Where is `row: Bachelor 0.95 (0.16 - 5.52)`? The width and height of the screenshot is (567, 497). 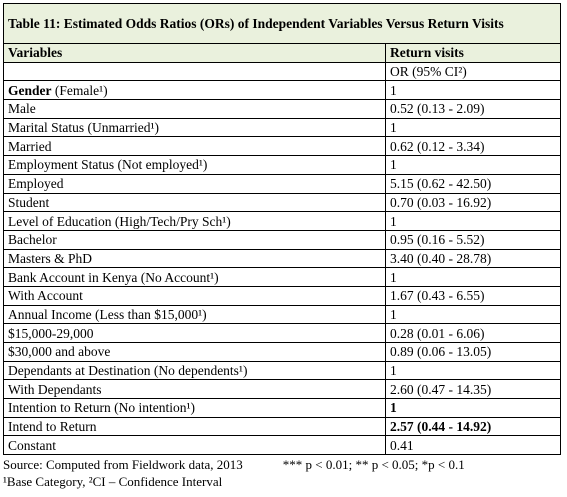
row: Bachelor 0.95 (0.16 - 5.52) is located at coordinates (282, 239).